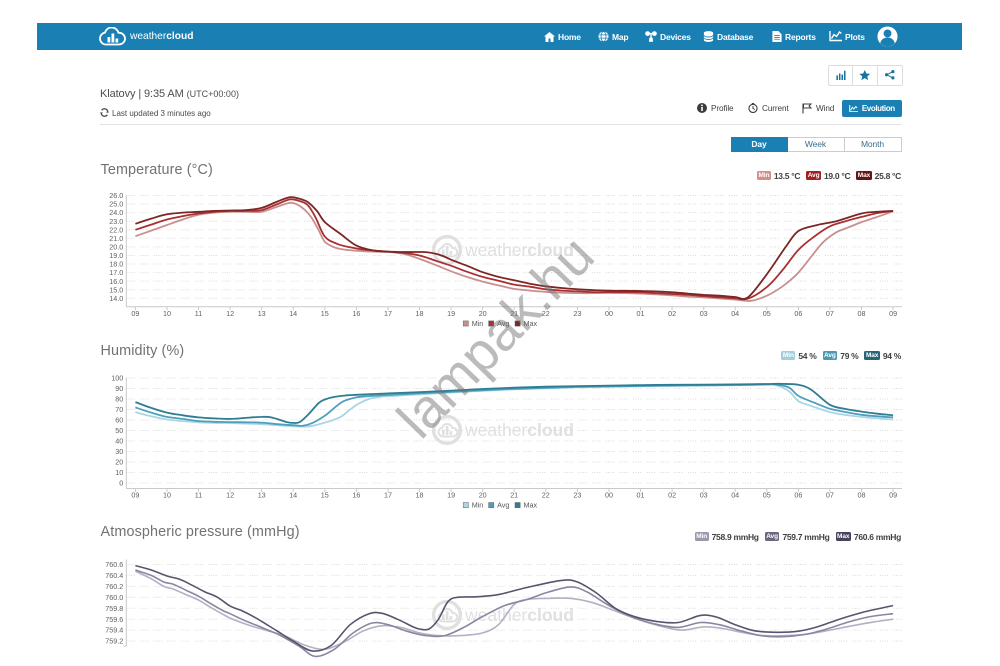 Image resolution: width=1000 pixels, height=666 pixels. What do you see at coordinates (119, 388) in the screenshot?
I see `svg-text: 90` at bounding box center [119, 388].